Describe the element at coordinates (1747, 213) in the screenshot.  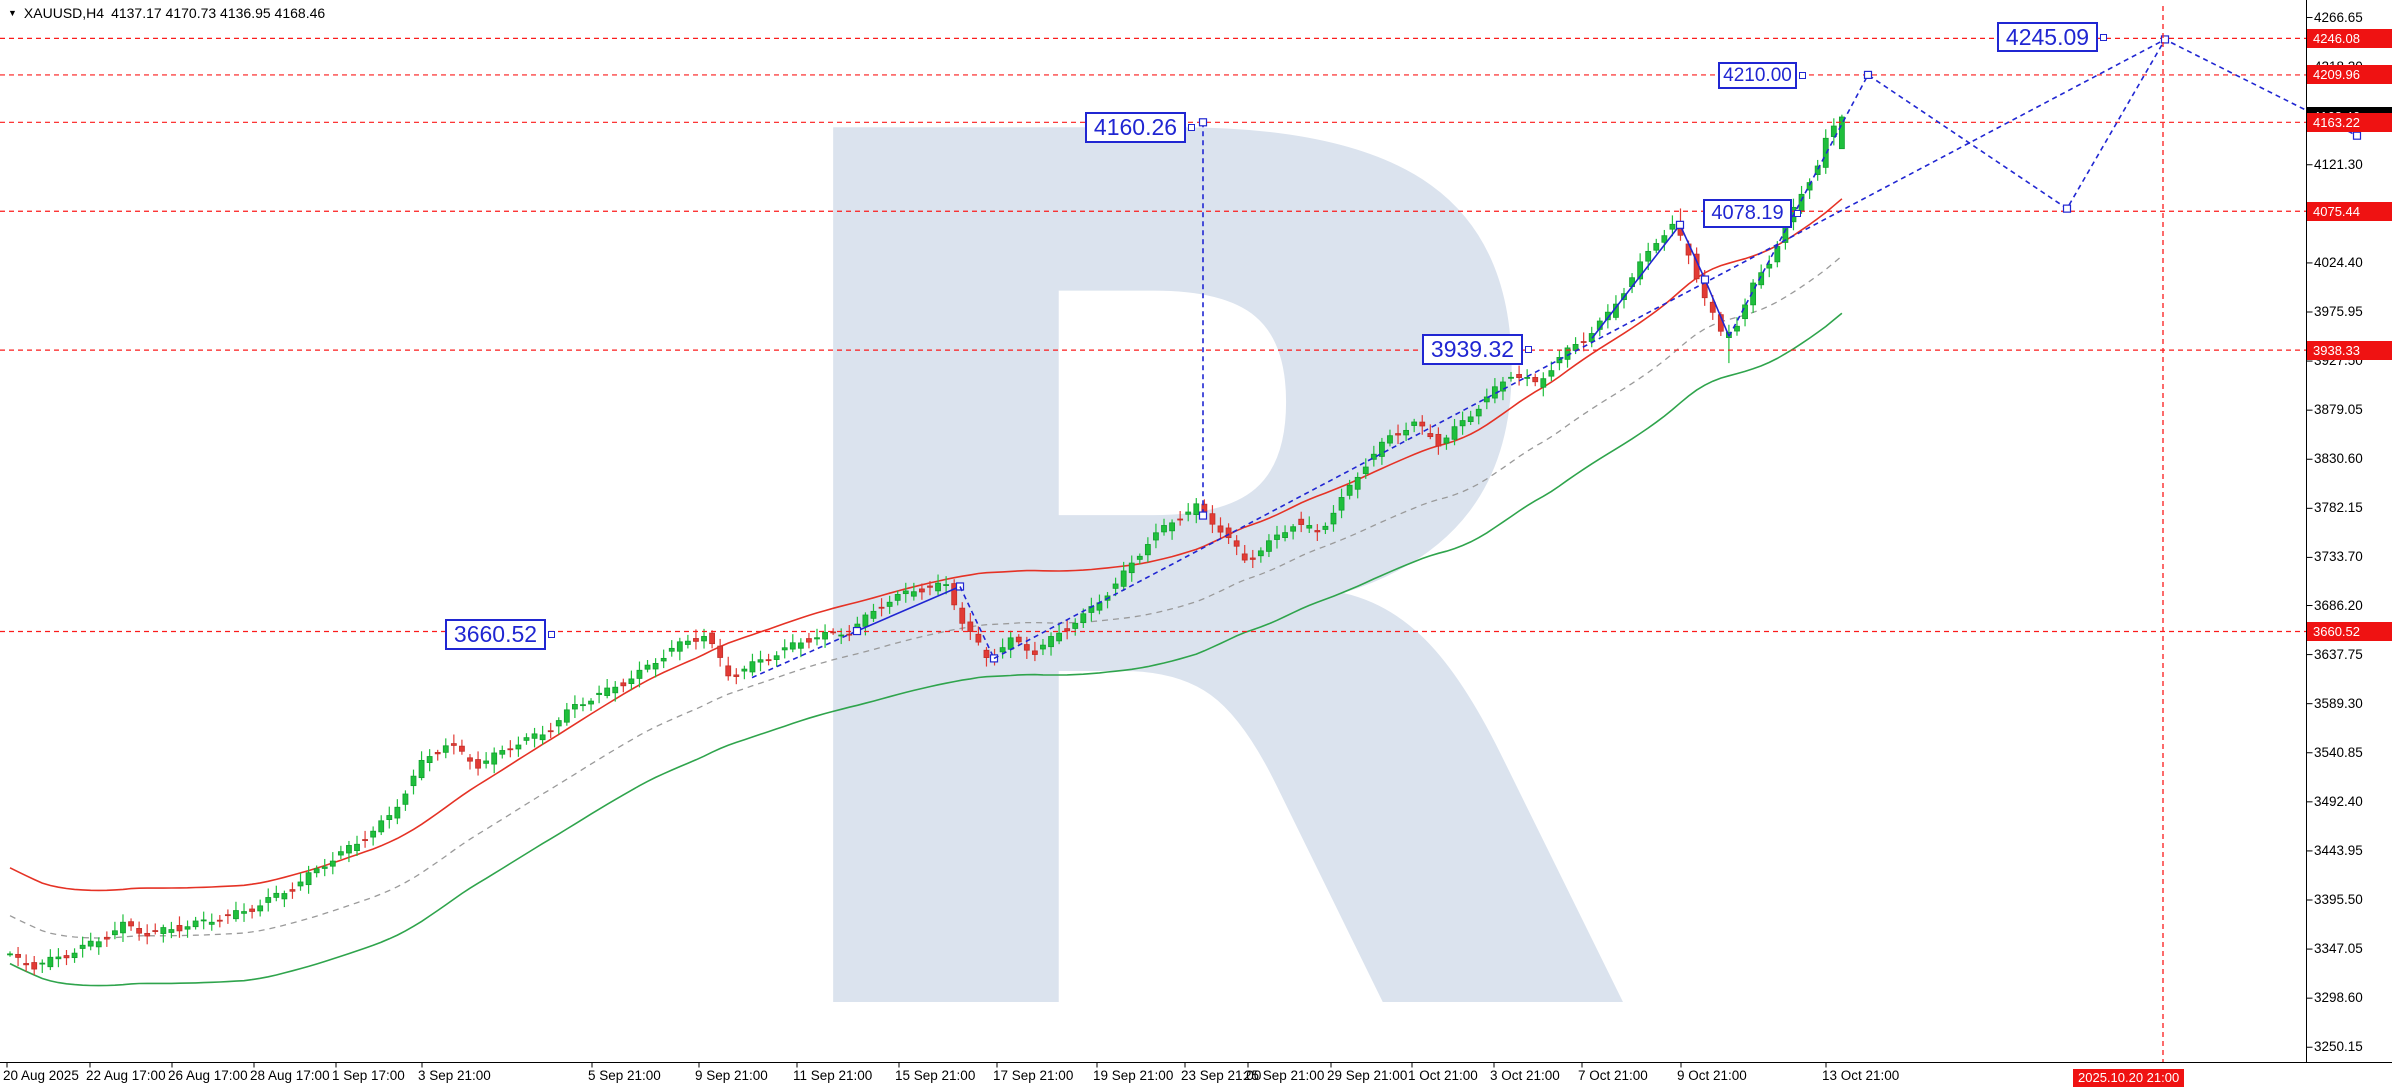
I see `price-annotation-box: 4078.19` at that location.